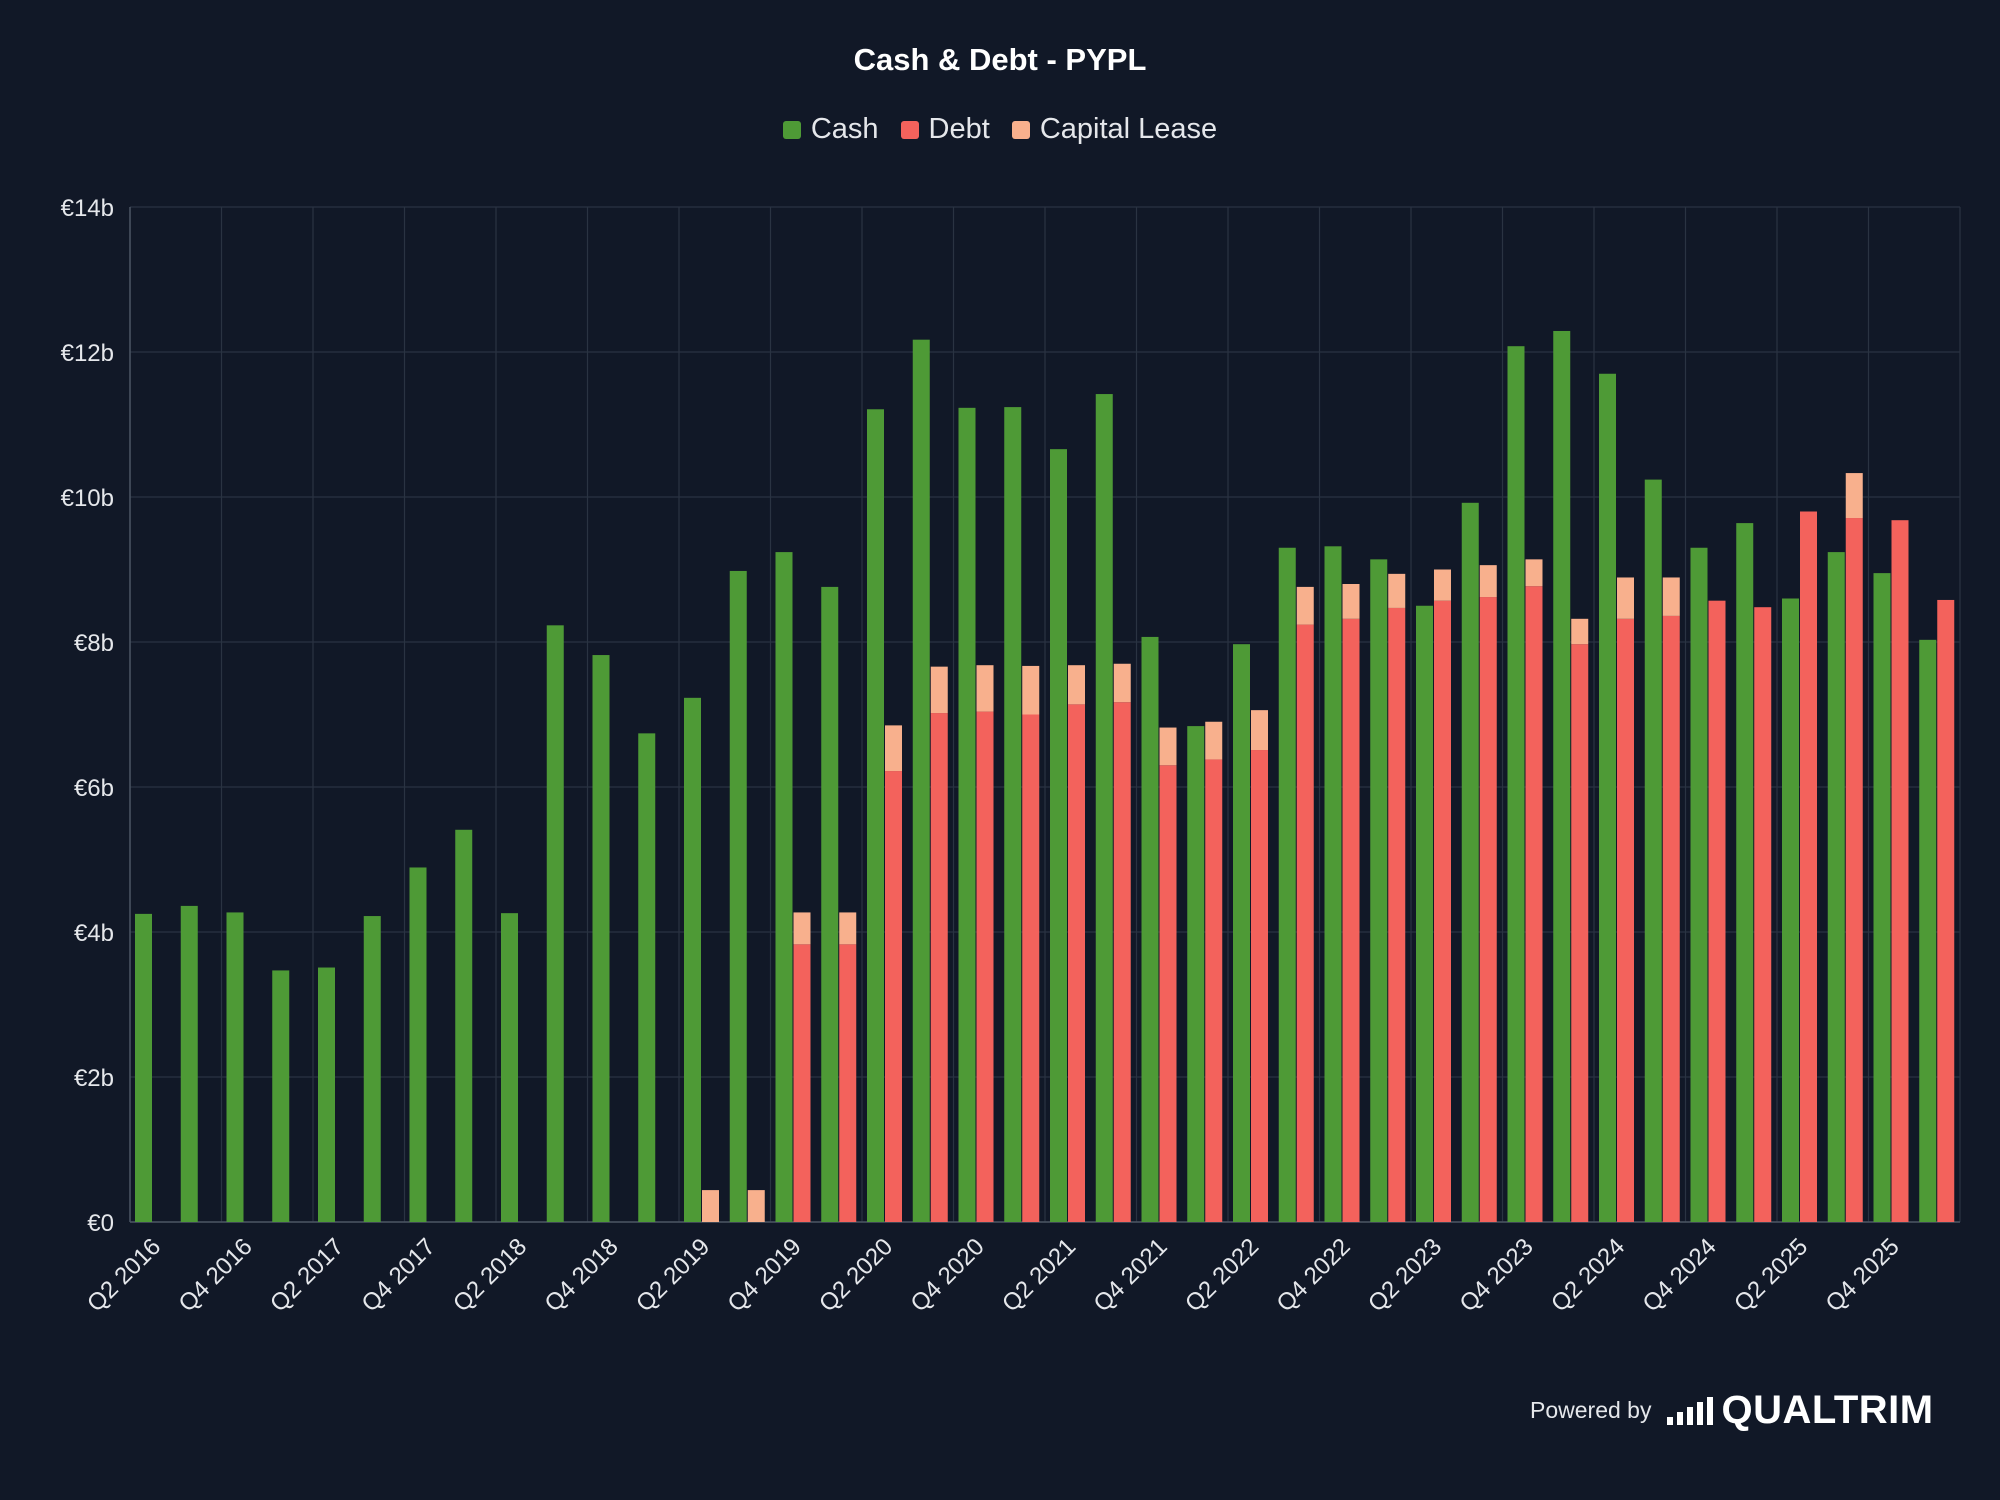 The height and width of the screenshot is (1500, 2000). Describe the element at coordinates (399, 1275) in the screenshot. I see `x-tick-label: Q4 2017` at that location.